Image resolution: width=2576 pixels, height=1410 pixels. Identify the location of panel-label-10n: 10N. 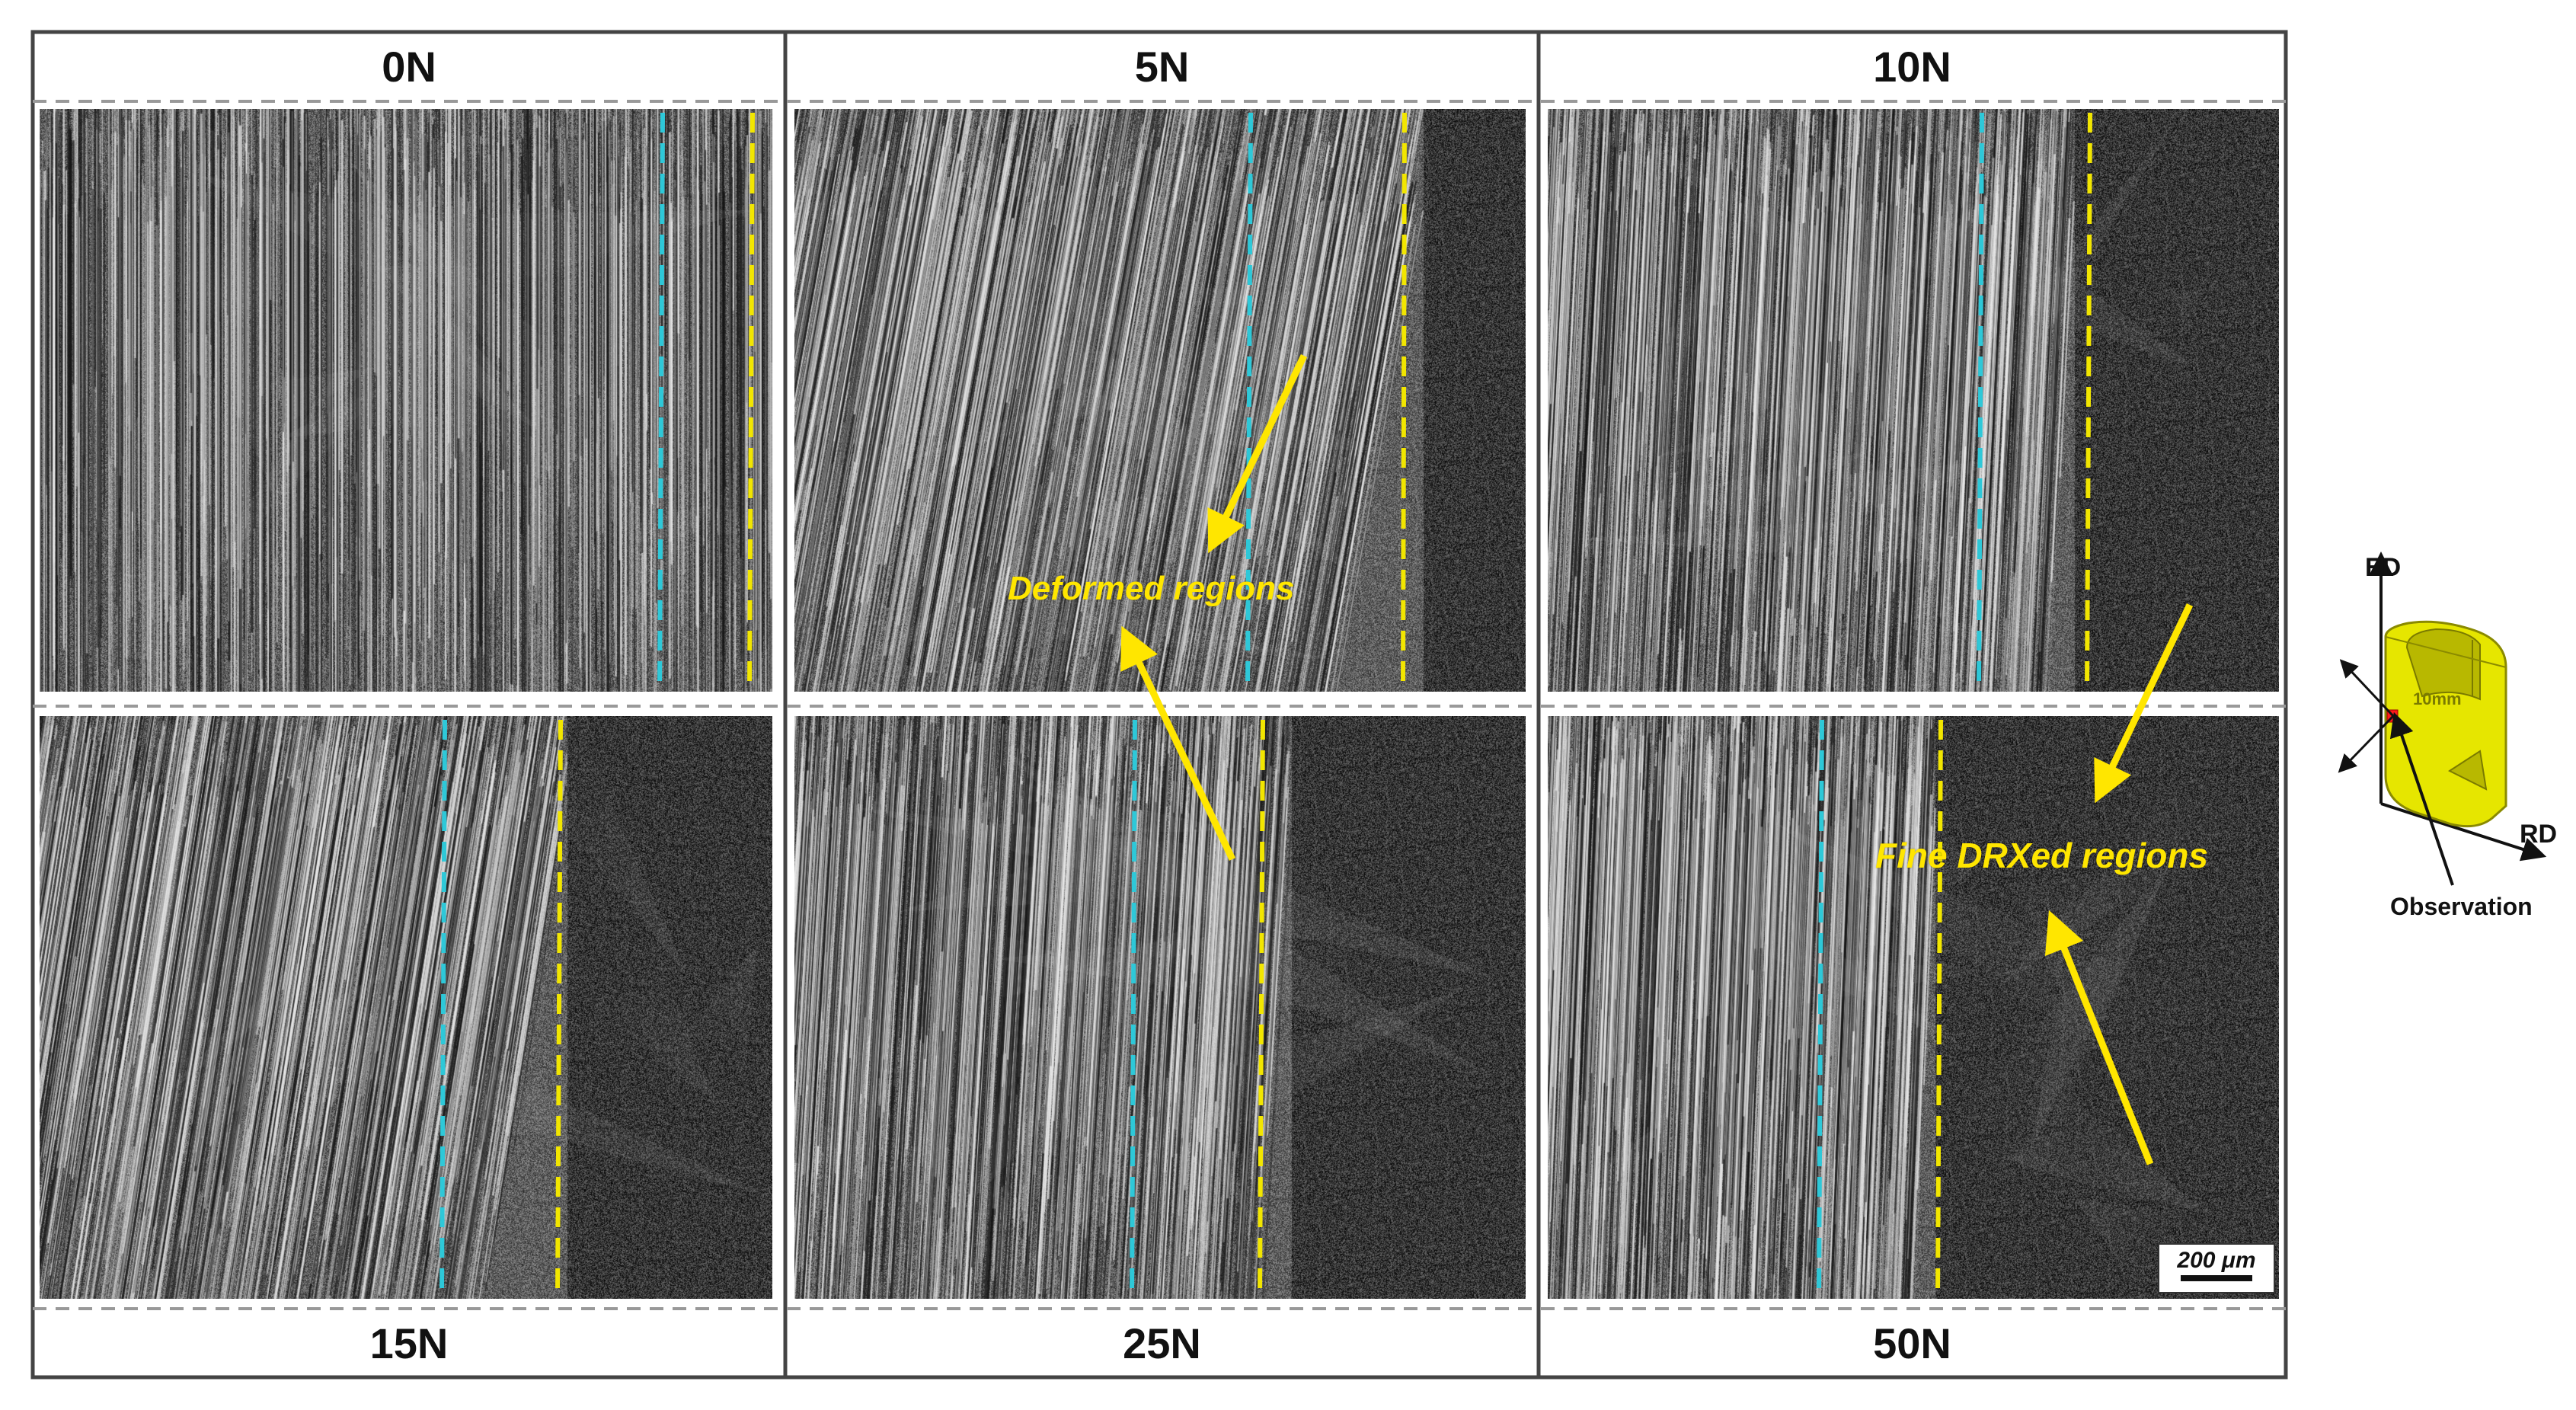
(1912, 67).